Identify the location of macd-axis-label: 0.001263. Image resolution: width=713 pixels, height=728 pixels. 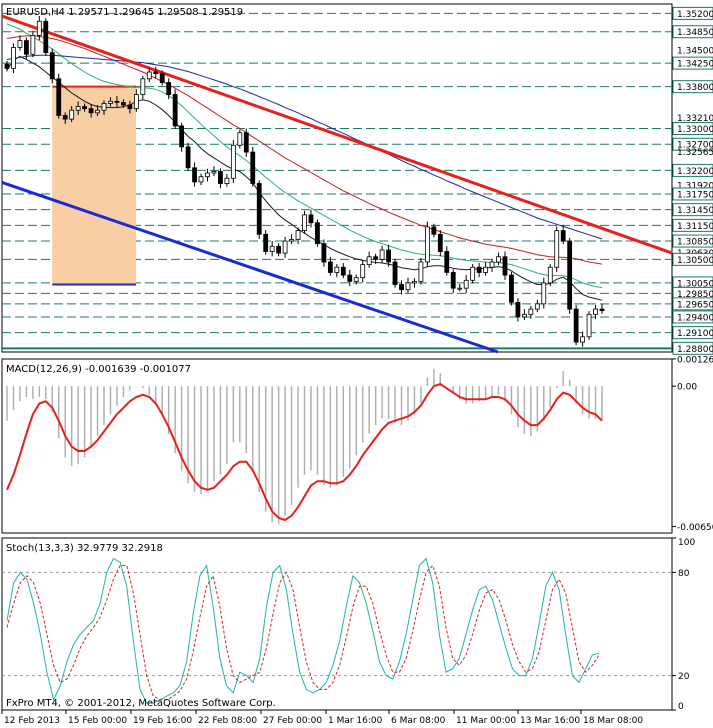
(695, 360).